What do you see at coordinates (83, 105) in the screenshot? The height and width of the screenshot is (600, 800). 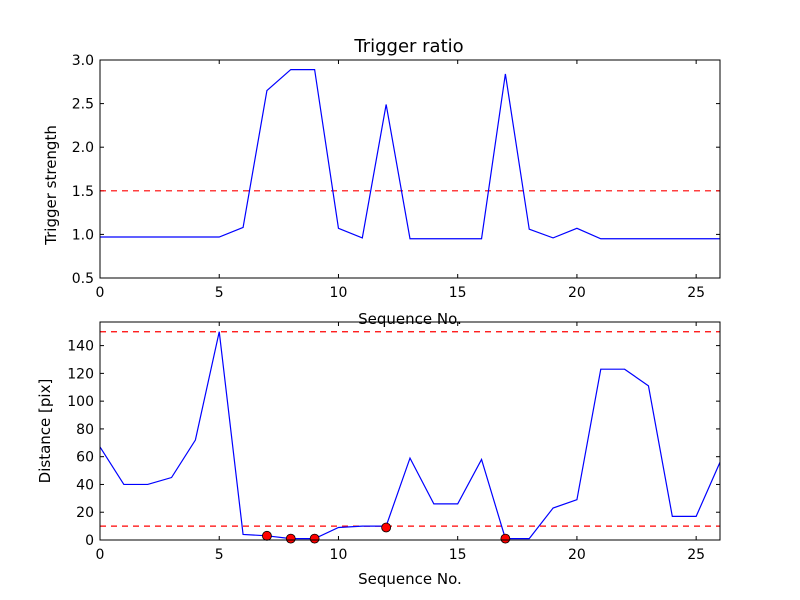 I see `y-tick-label: 2.5` at bounding box center [83, 105].